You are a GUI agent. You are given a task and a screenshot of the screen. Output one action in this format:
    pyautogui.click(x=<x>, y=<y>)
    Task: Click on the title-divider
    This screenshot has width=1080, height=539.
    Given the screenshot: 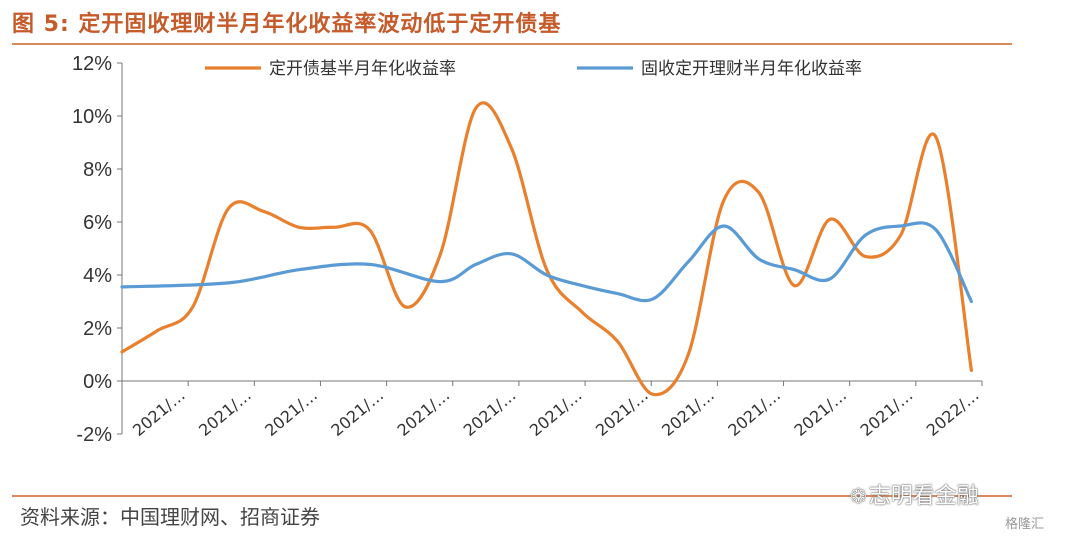 What is the action you would take?
    pyautogui.click(x=512, y=44)
    